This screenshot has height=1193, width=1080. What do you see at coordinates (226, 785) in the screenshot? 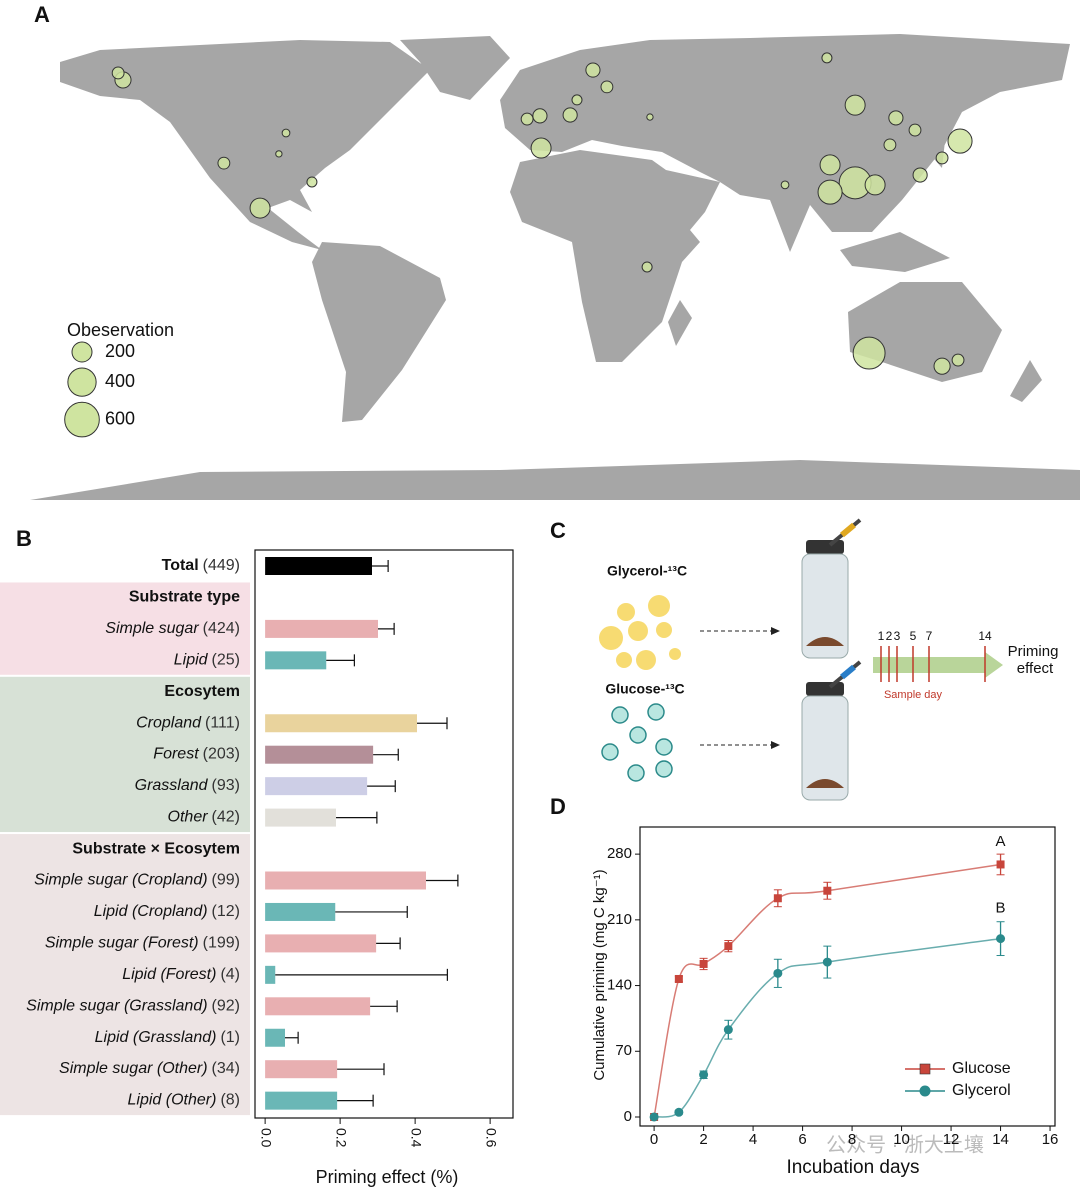
I see `row-count: (93)` at bounding box center [226, 785].